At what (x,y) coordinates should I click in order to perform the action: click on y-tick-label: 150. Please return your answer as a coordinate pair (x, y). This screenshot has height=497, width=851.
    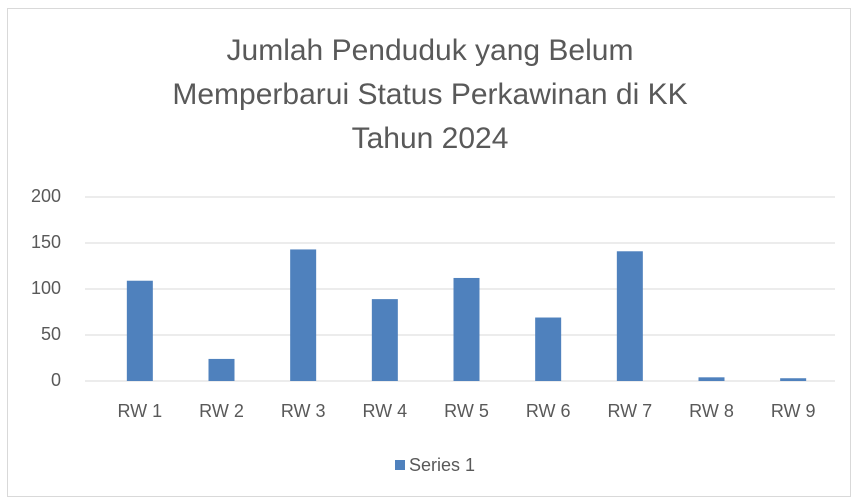
    Looking at the image, I should click on (46, 242).